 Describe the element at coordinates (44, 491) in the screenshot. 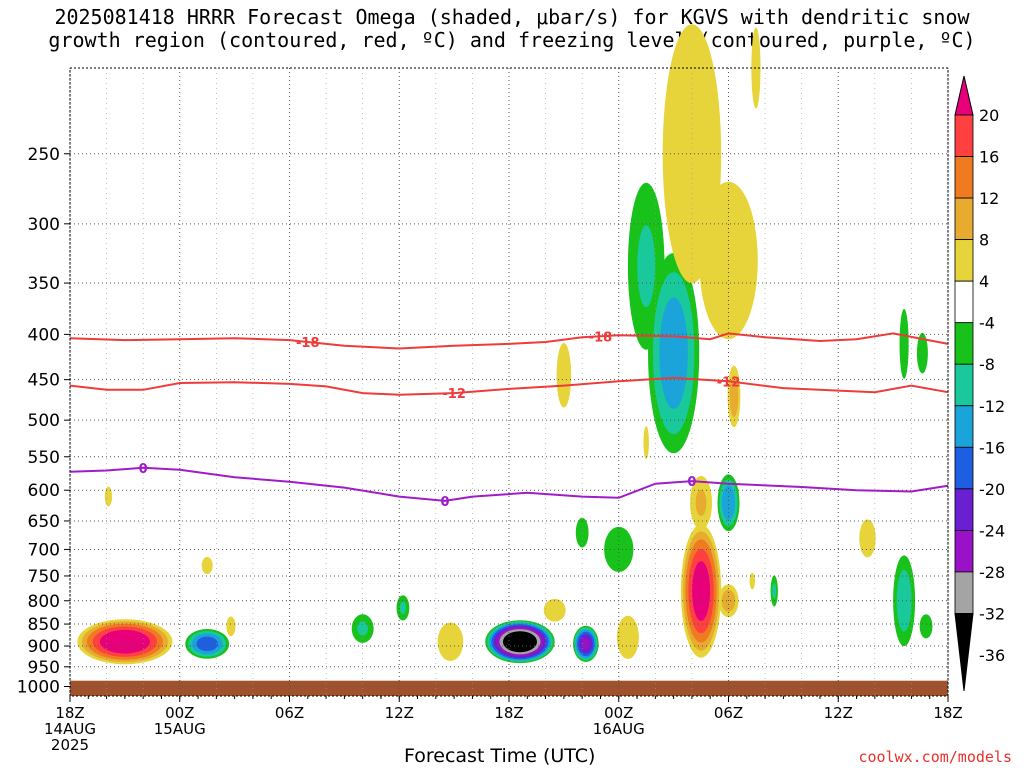

I see `y-tick-label: 600` at that location.